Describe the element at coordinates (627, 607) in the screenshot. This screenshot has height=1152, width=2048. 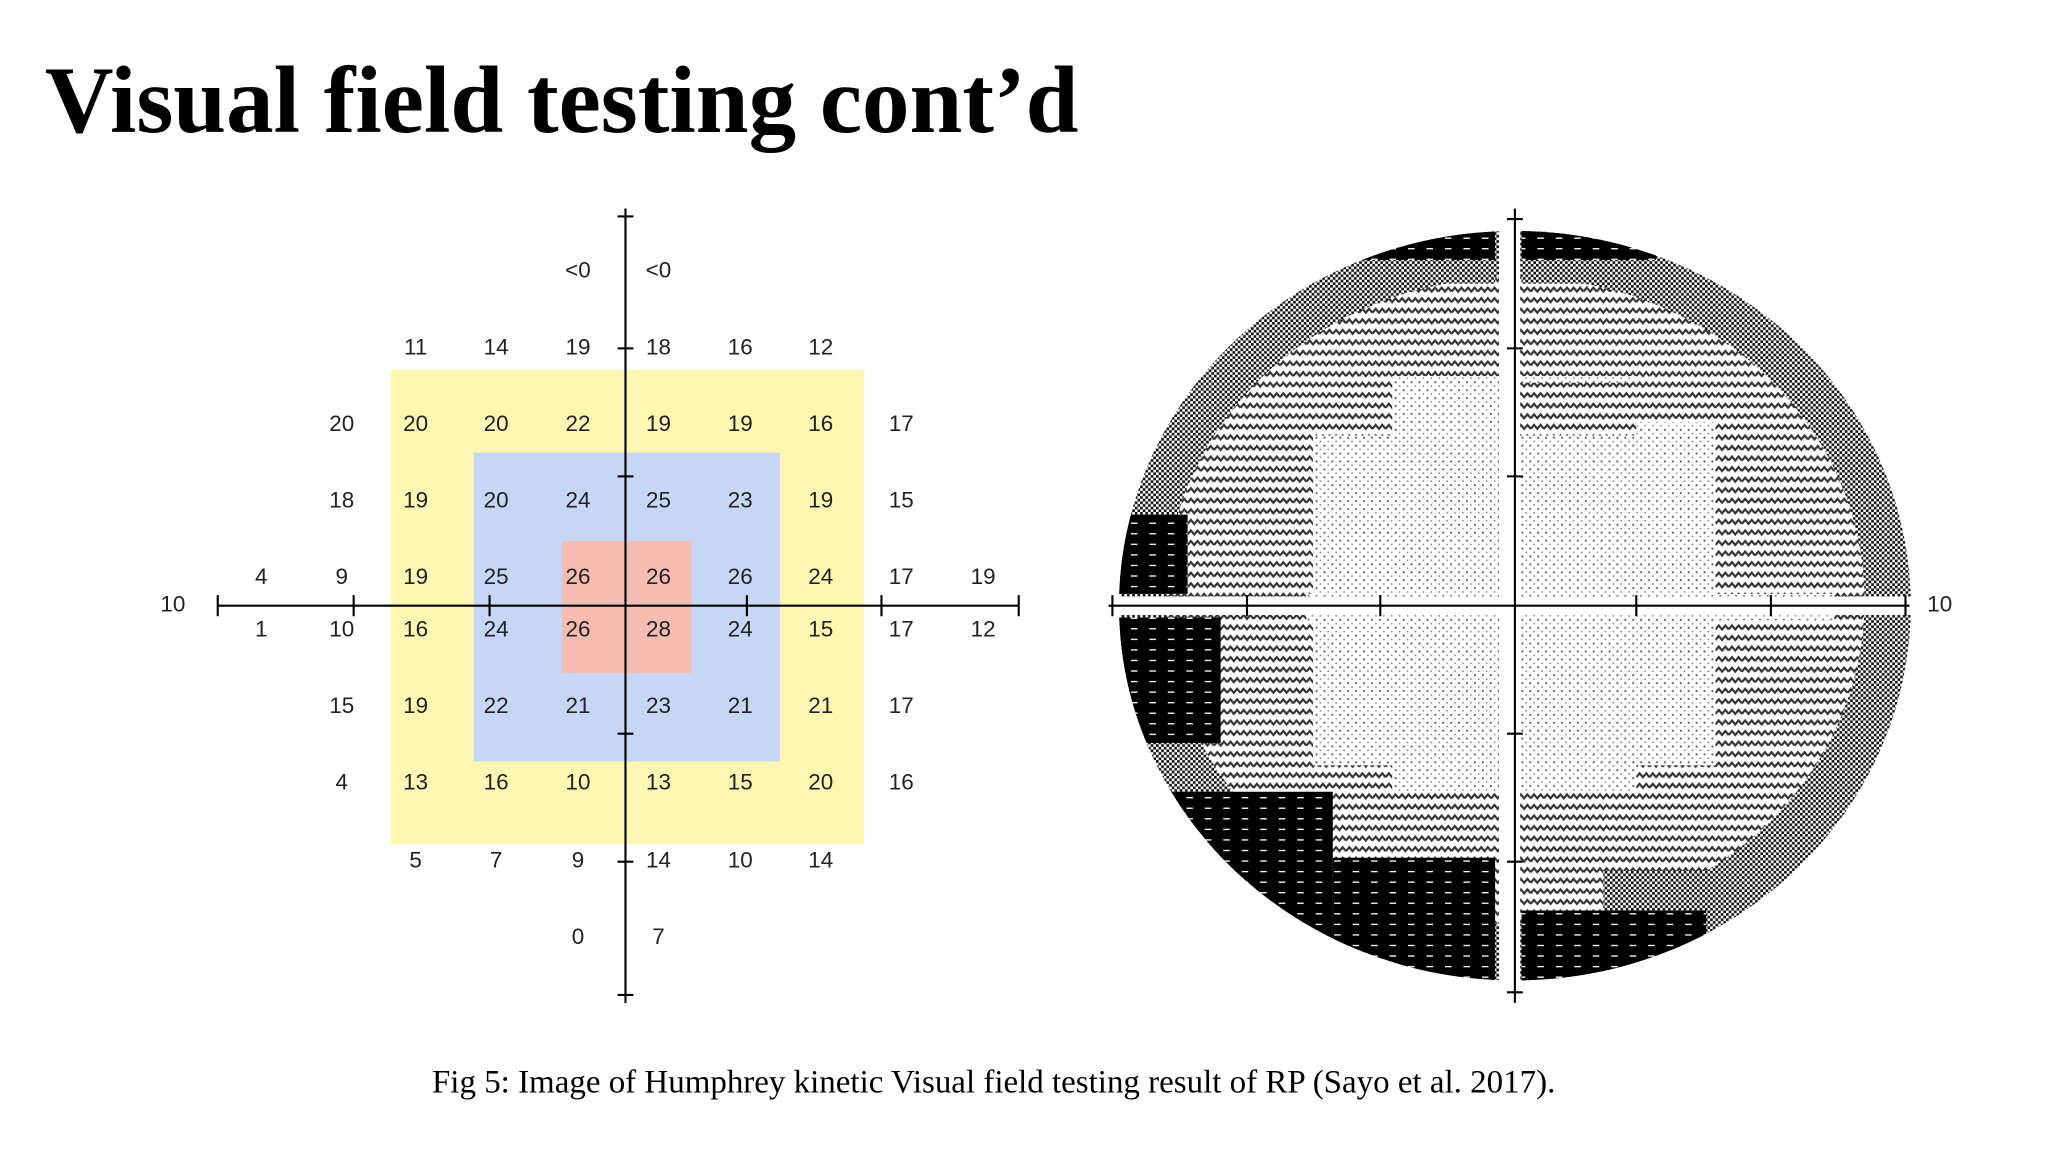
I see `zone-center` at that location.